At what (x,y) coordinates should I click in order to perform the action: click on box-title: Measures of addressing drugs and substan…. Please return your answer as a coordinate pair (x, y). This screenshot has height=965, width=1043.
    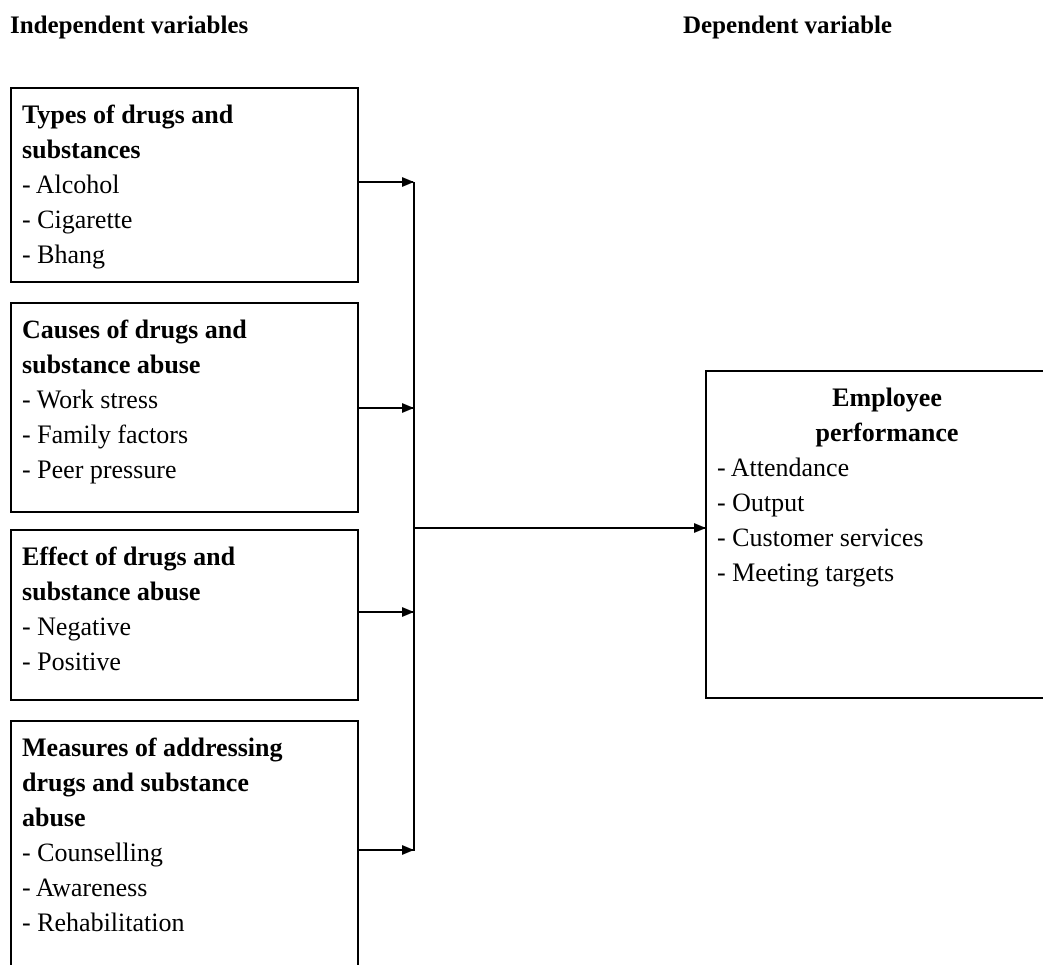
    Looking at the image, I should click on (152, 782).